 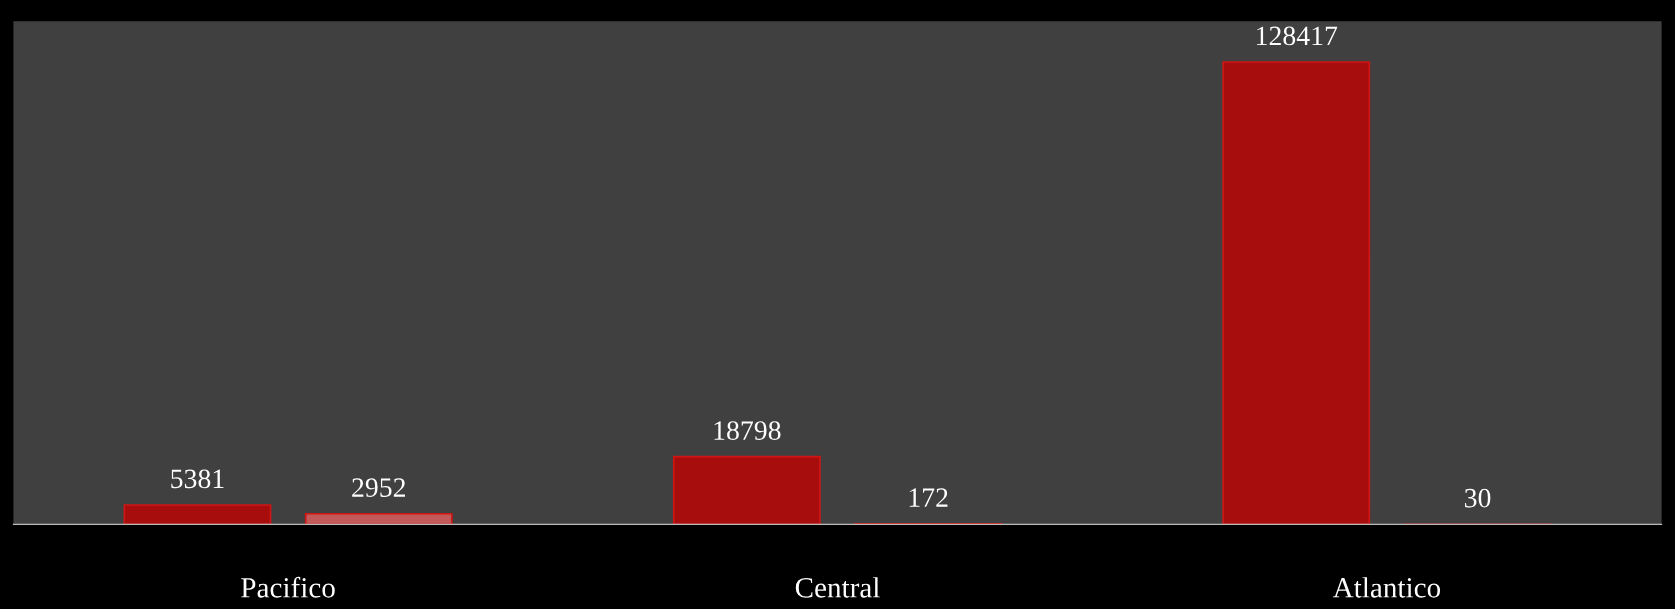 What do you see at coordinates (1386, 587) in the screenshot?
I see `x-tick-label: Atlantico` at bounding box center [1386, 587].